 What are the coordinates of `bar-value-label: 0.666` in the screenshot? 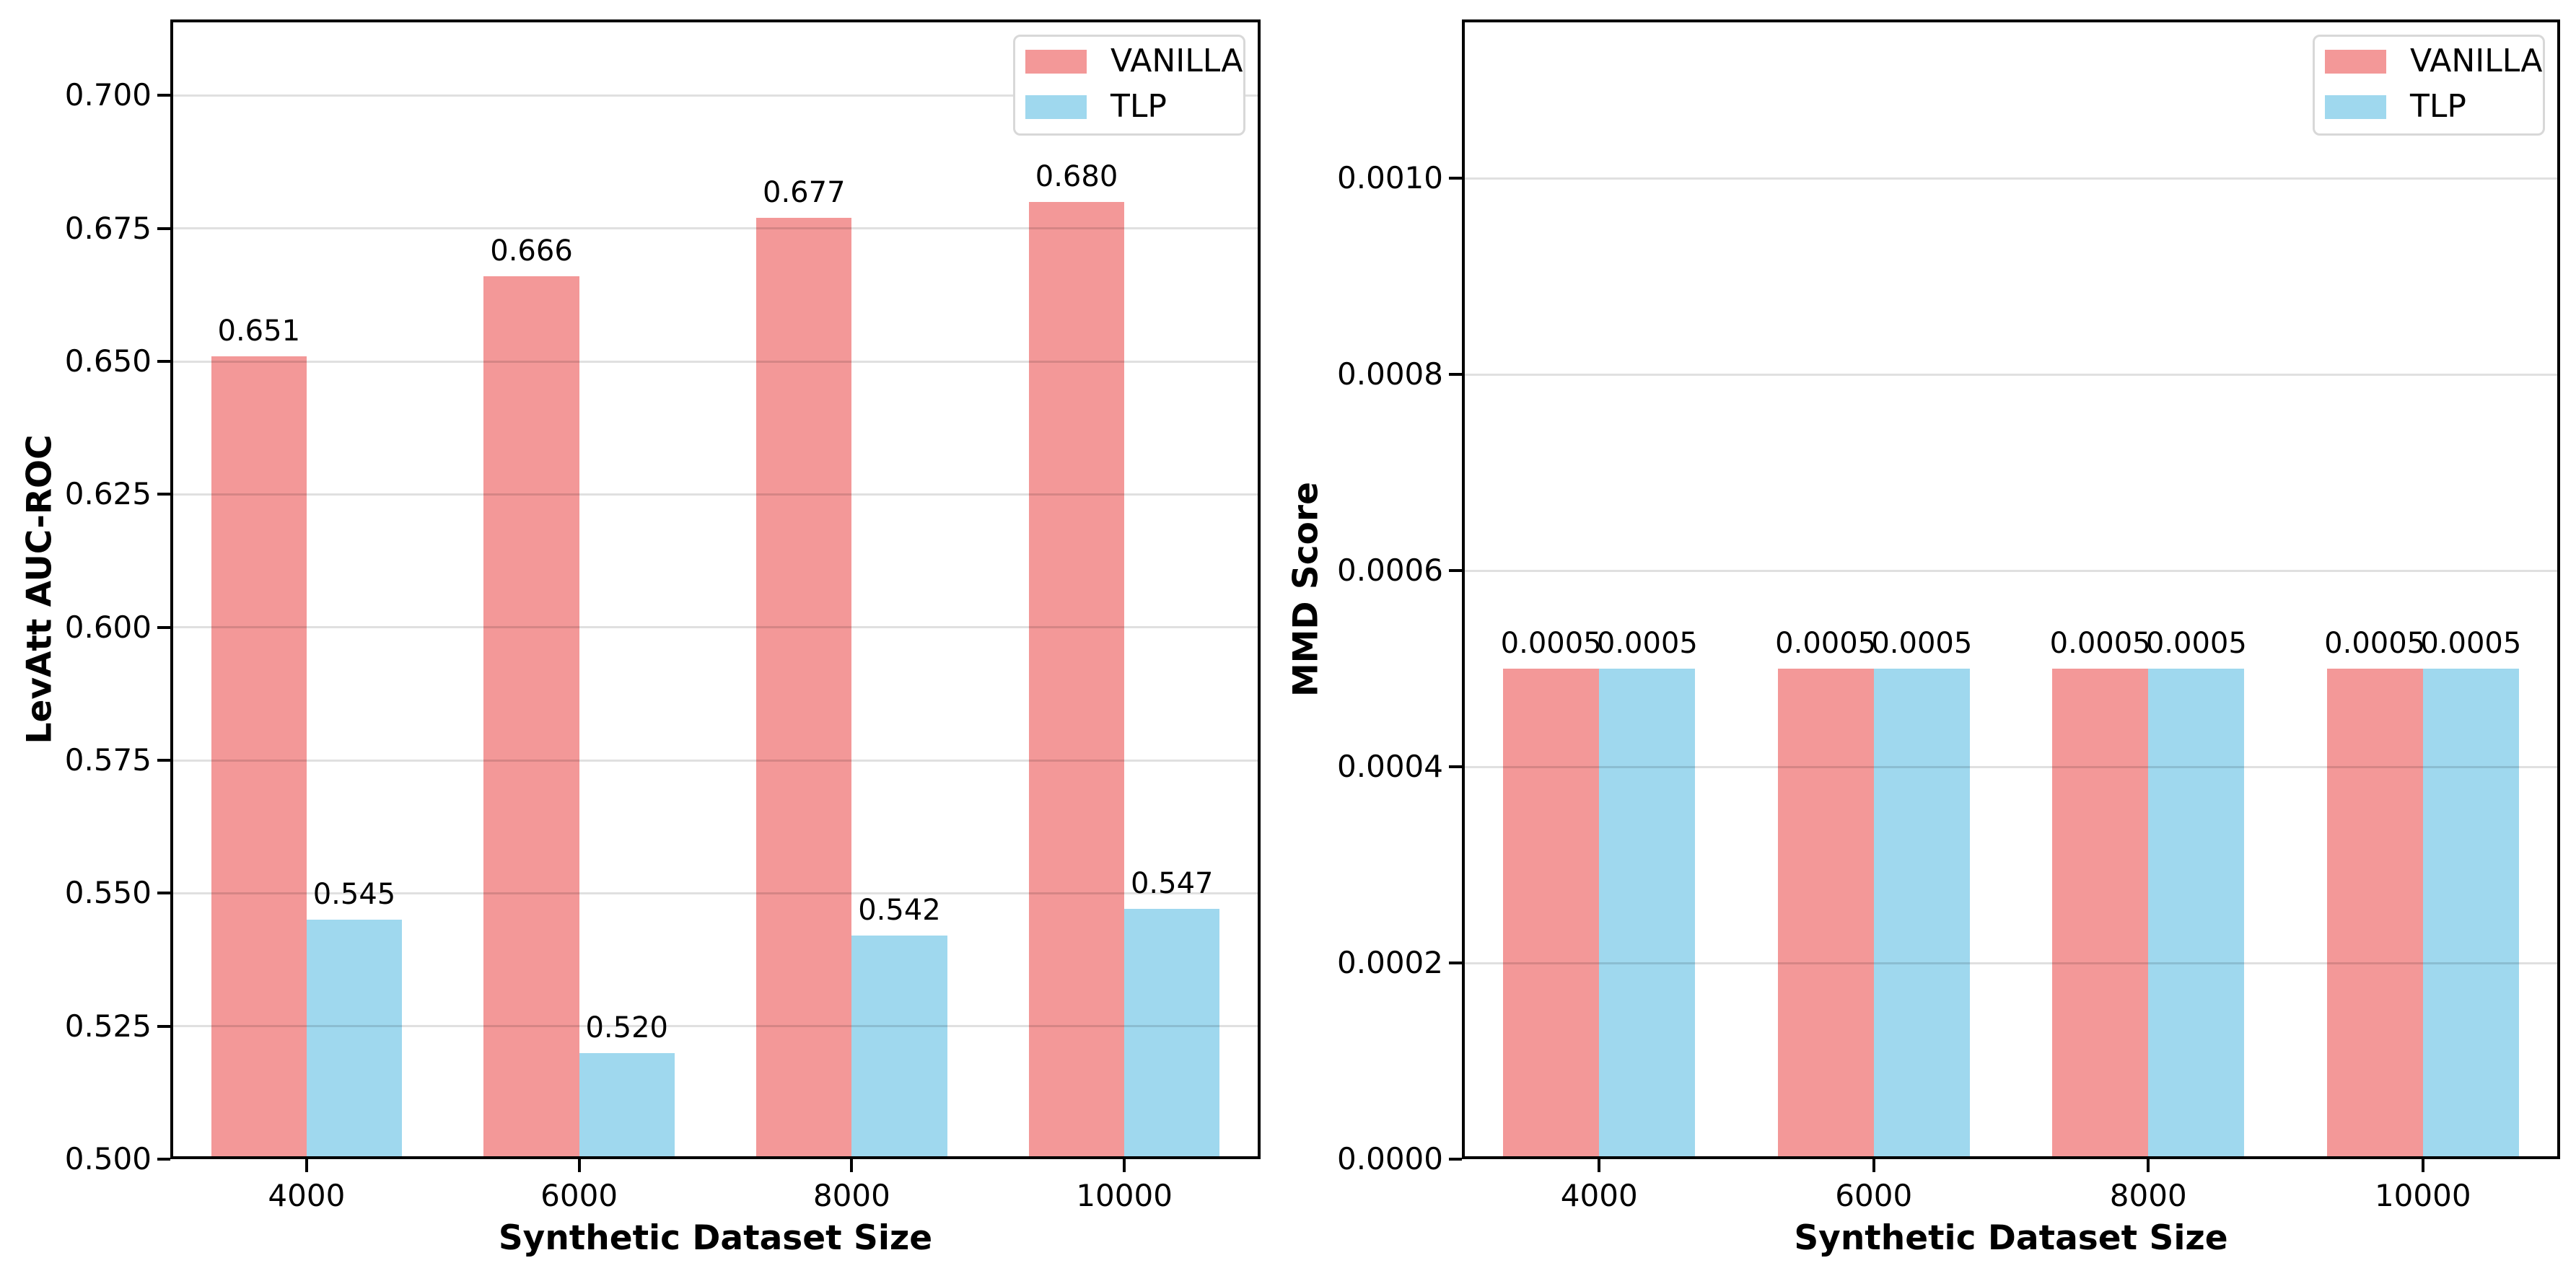 It's located at (531, 251).